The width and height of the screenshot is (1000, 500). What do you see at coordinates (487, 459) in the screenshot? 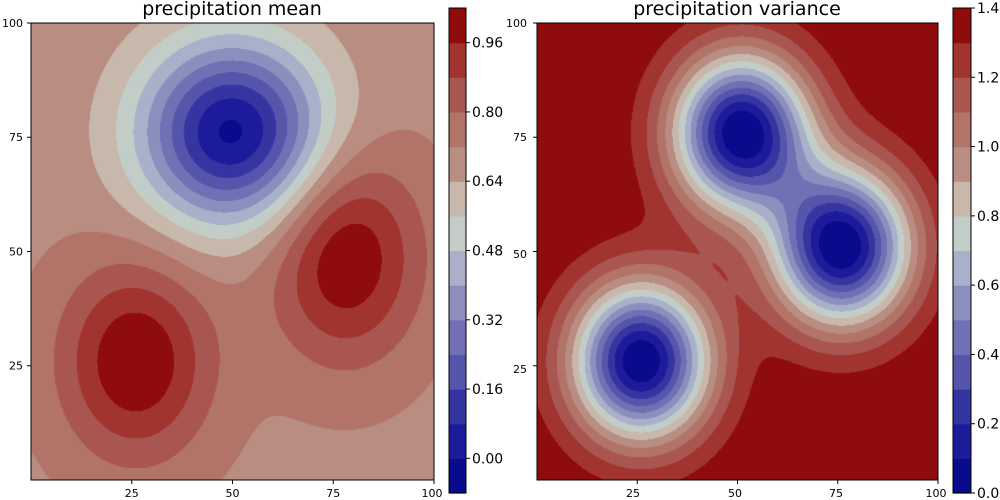
I see `colorbar-tick-label: 0.00` at bounding box center [487, 459].